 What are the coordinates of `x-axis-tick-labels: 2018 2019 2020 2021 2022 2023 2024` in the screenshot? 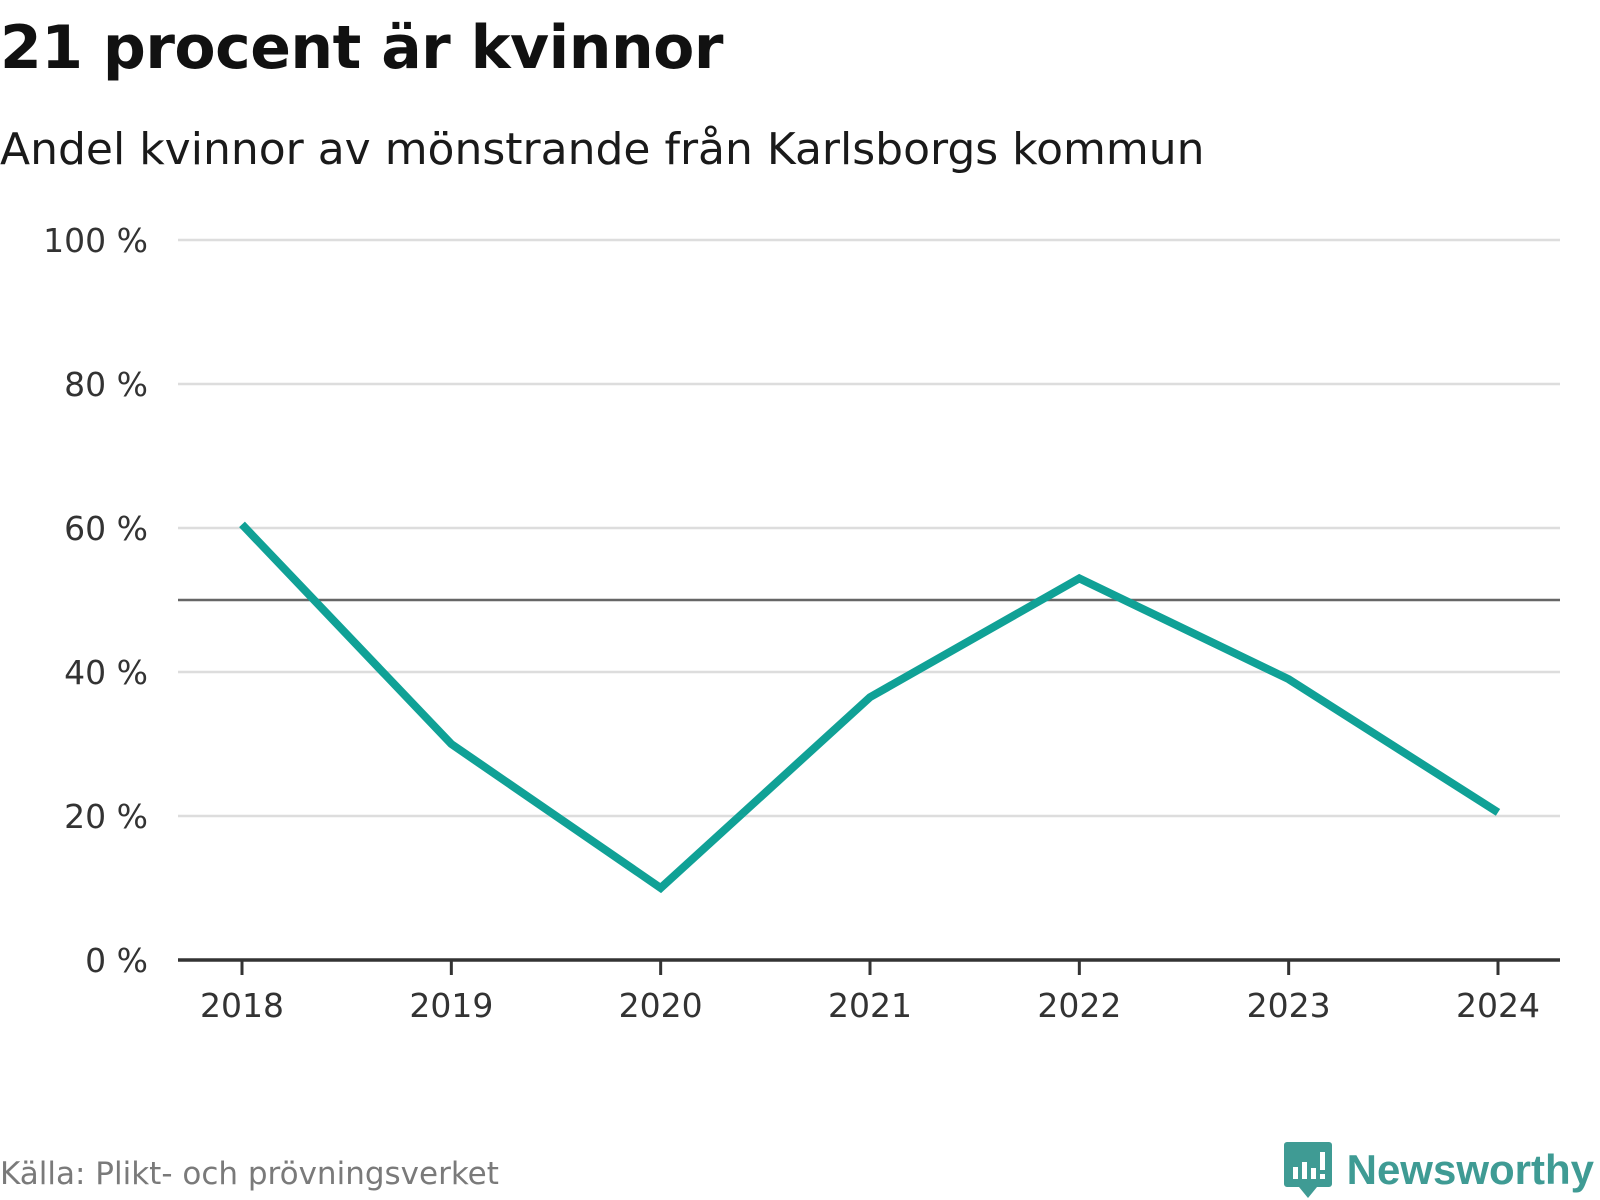 It's located at (870, 1005).